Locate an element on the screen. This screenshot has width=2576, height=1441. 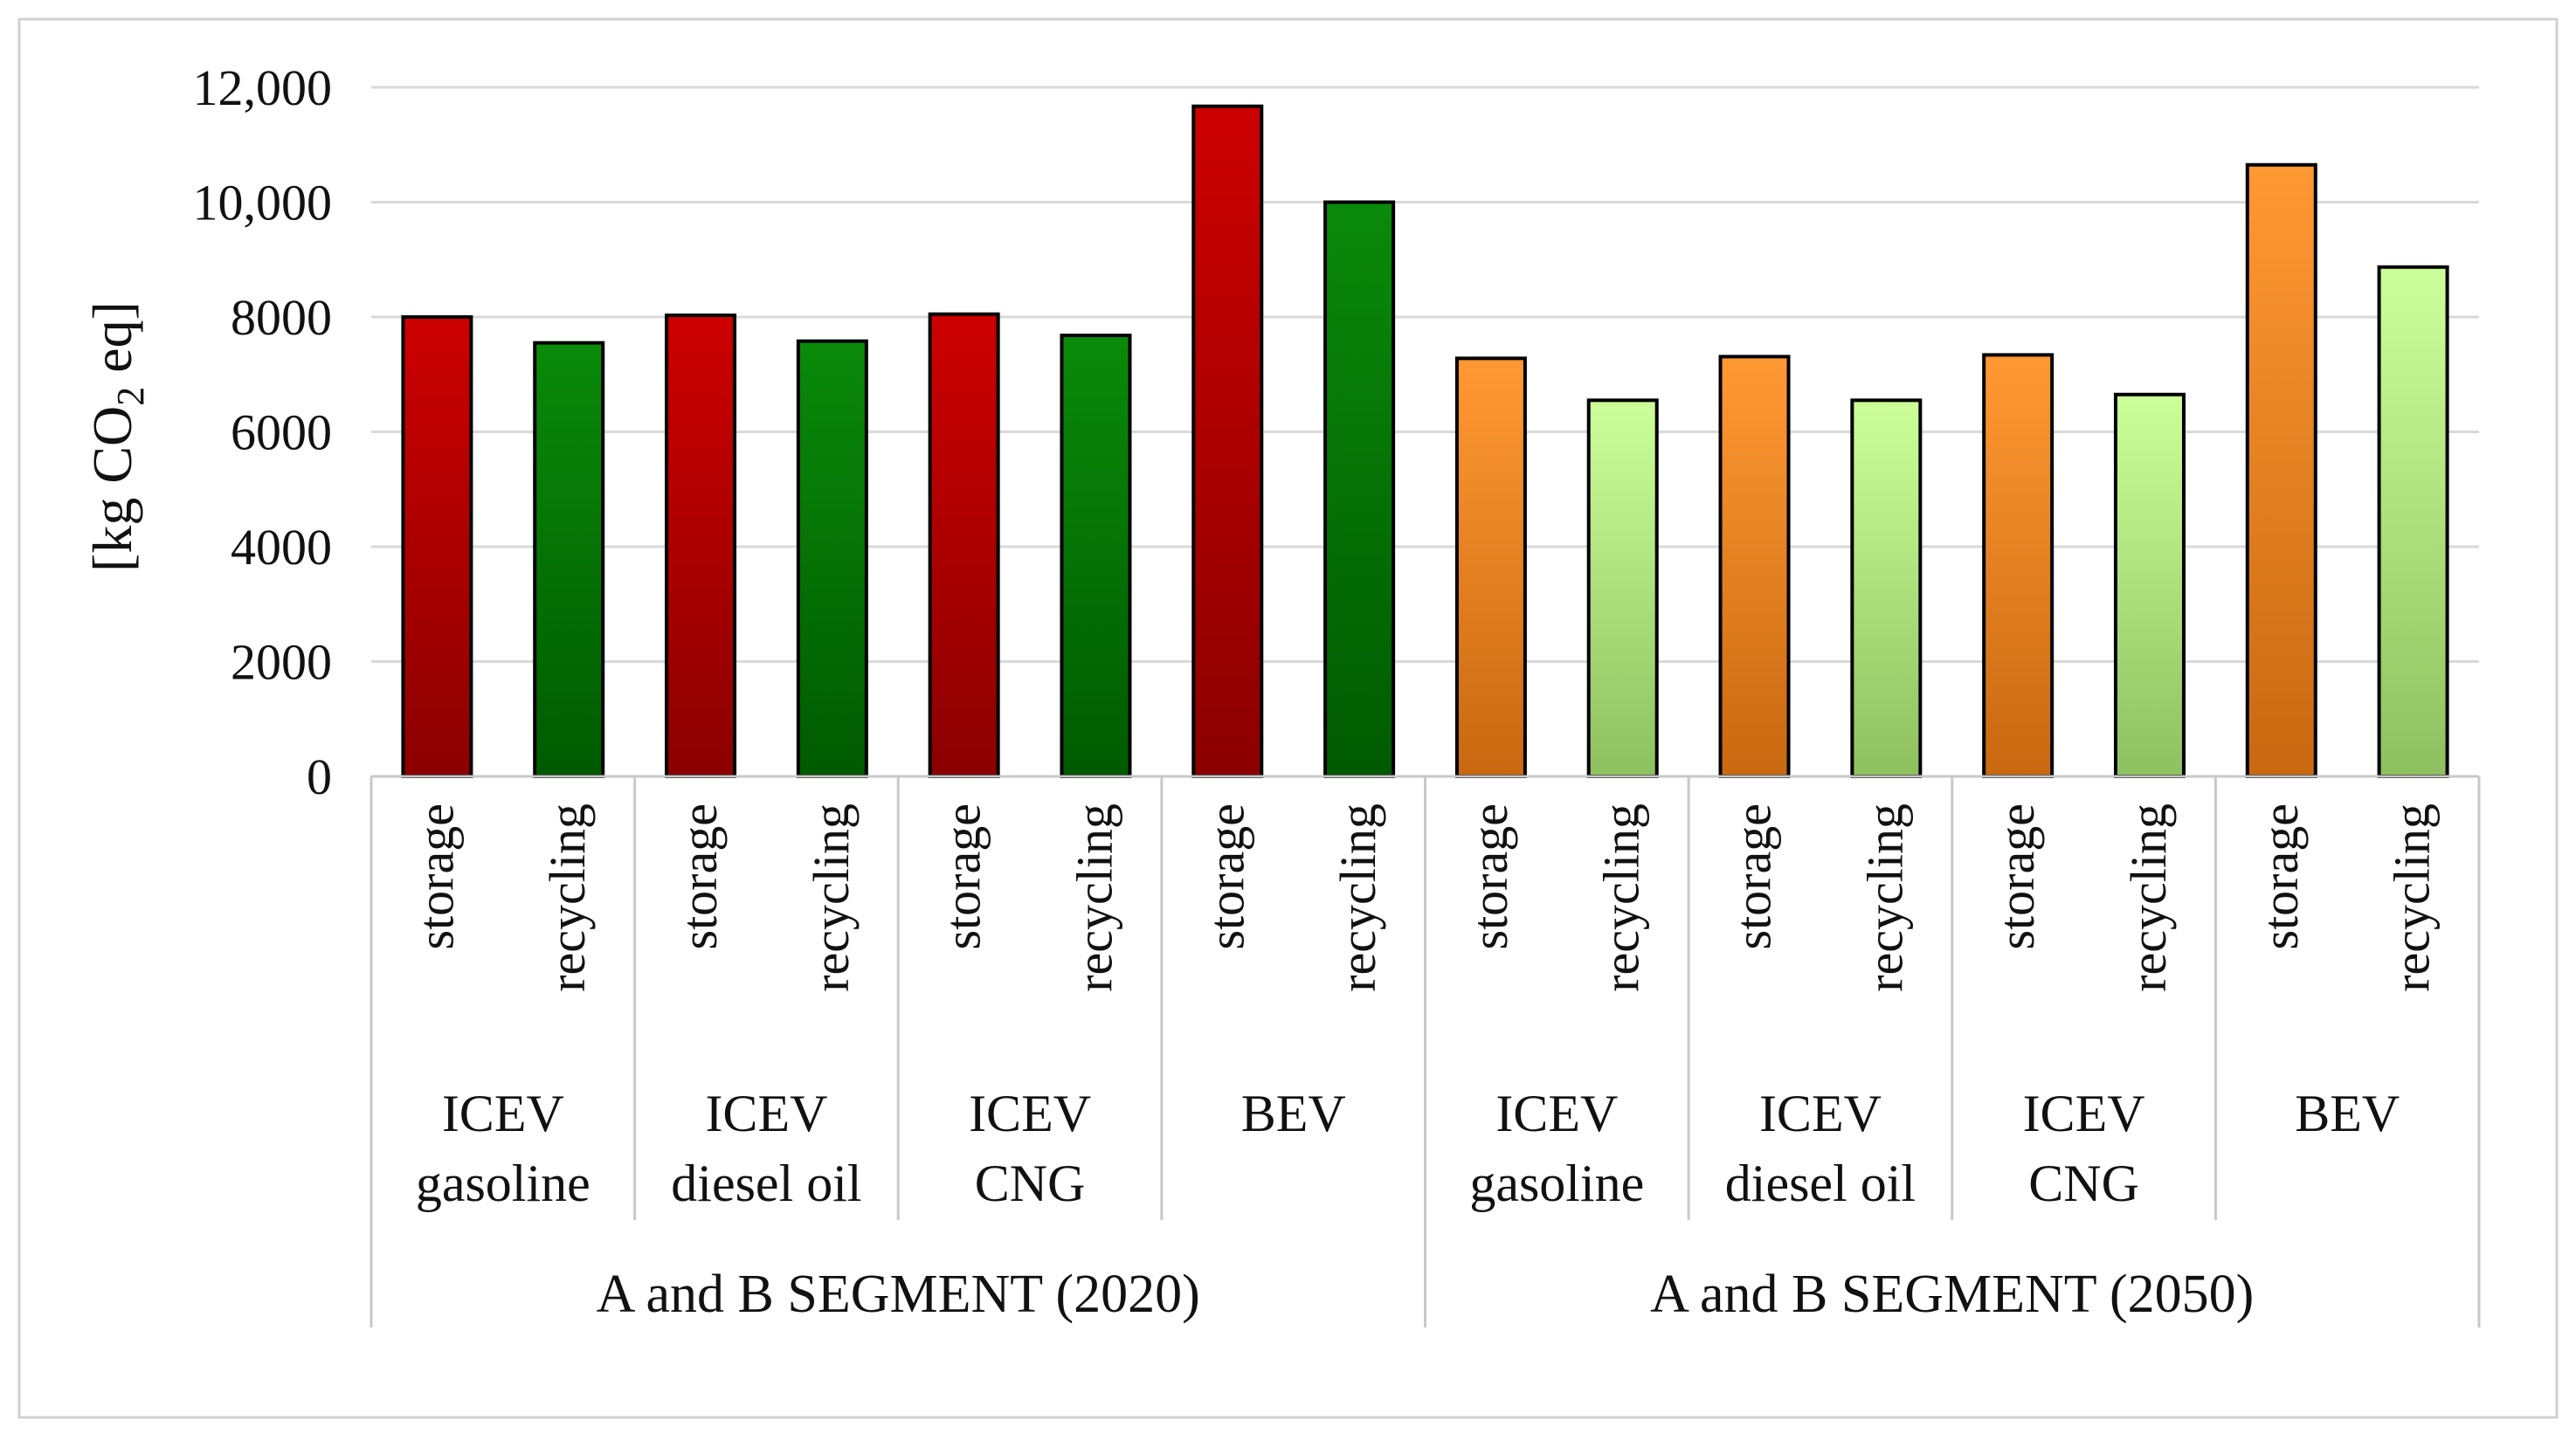
y-tick-label: 4000 is located at coordinates (281, 547).